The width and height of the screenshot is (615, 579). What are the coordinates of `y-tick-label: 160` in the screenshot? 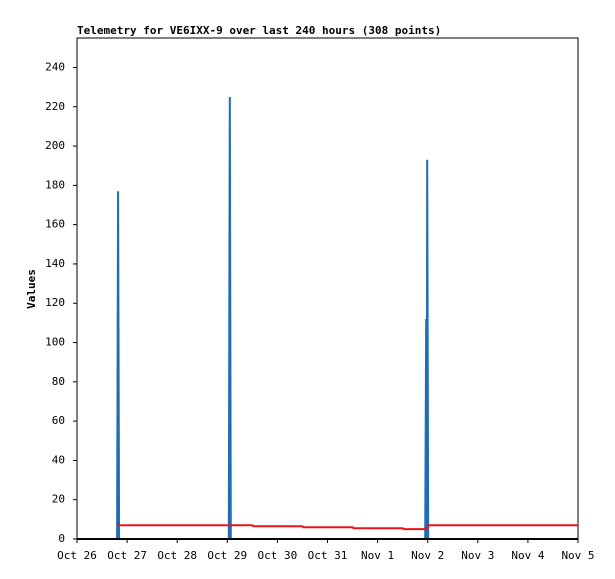 It's located at (55, 224).